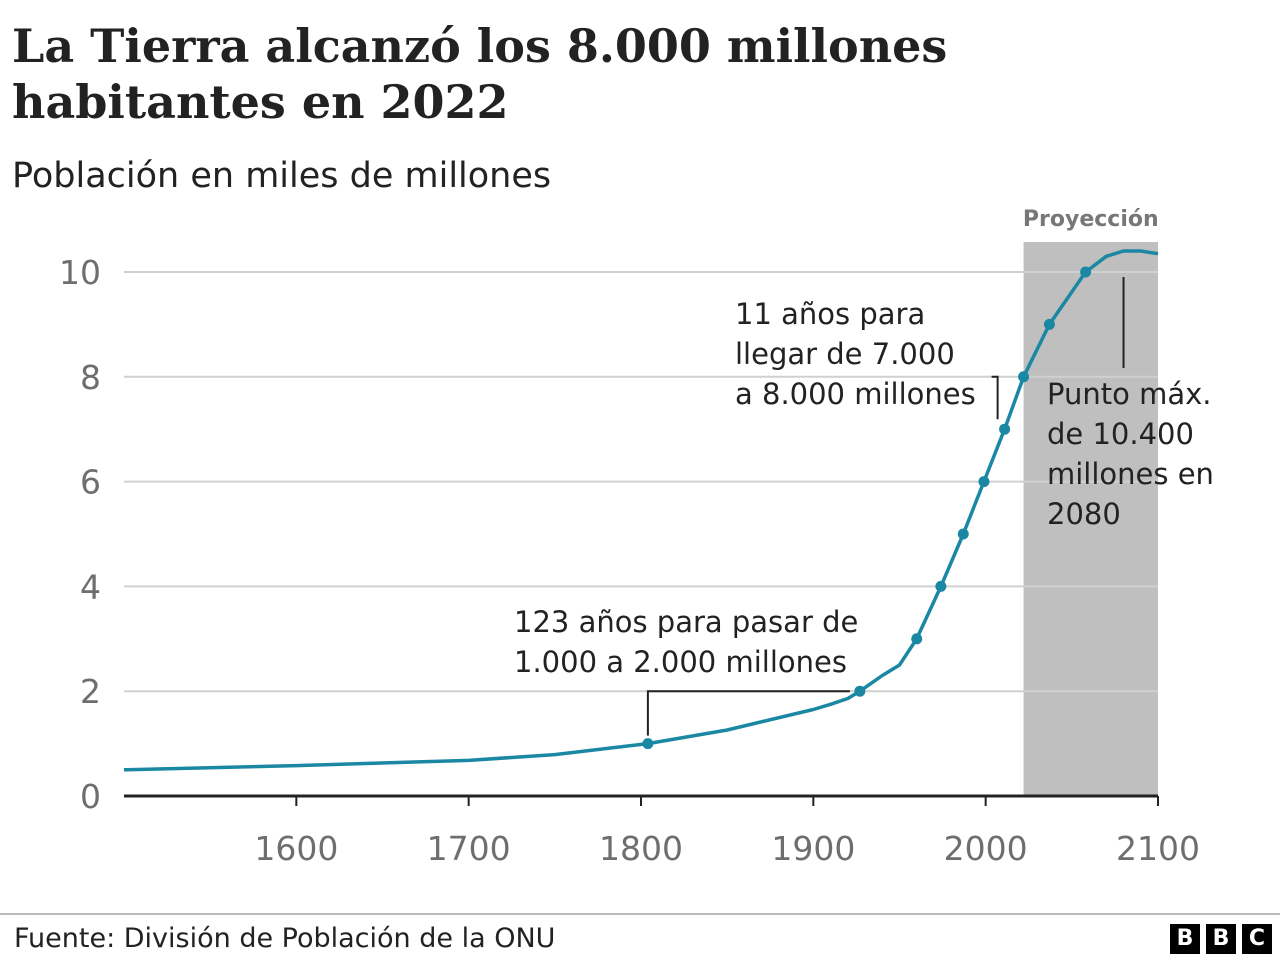 The height and width of the screenshot is (960, 1280). Describe the element at coordinates (641, 848) in the screenshot. I see `x-tick-label: 1800` at that location.